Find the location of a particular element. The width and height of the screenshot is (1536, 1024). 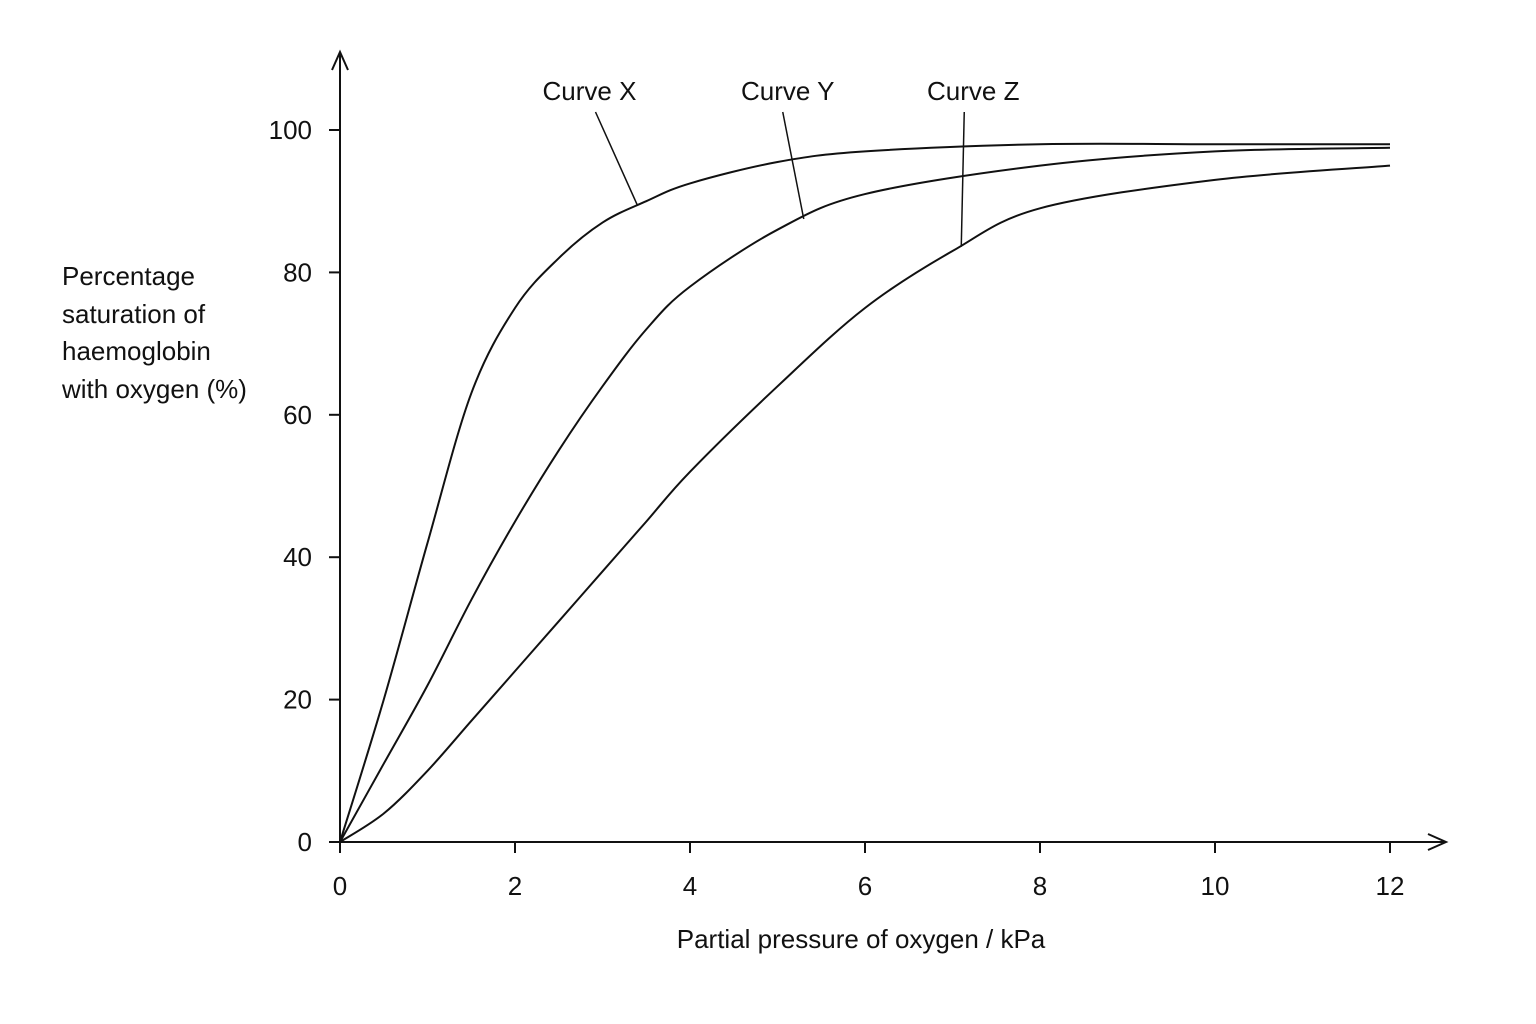

x-tick-label: 0 is located at coordinates (340, 886).